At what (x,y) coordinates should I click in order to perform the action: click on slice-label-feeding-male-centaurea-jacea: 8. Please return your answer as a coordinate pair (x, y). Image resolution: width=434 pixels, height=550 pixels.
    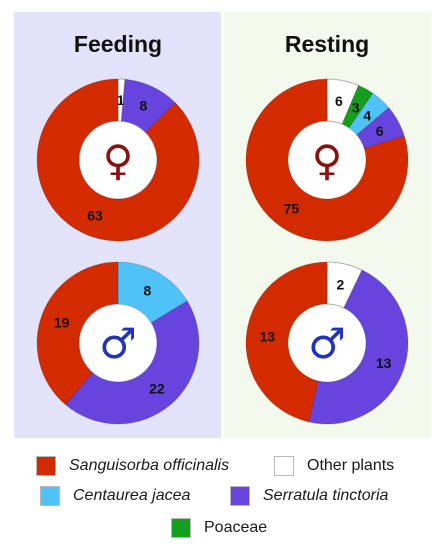
    Looking at the image, I should click on (148, 291).